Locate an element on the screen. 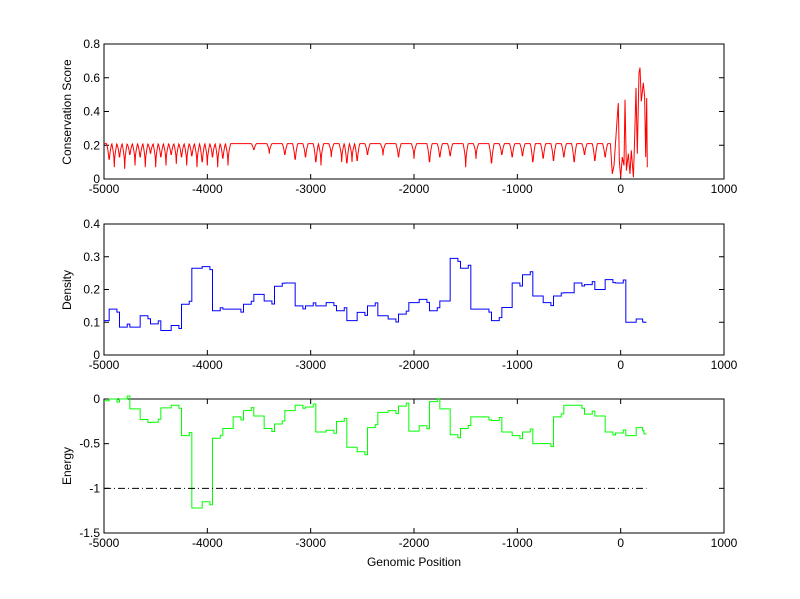 This screenshot has width=800, height=599. density-line is located at coordinates (375, 294).